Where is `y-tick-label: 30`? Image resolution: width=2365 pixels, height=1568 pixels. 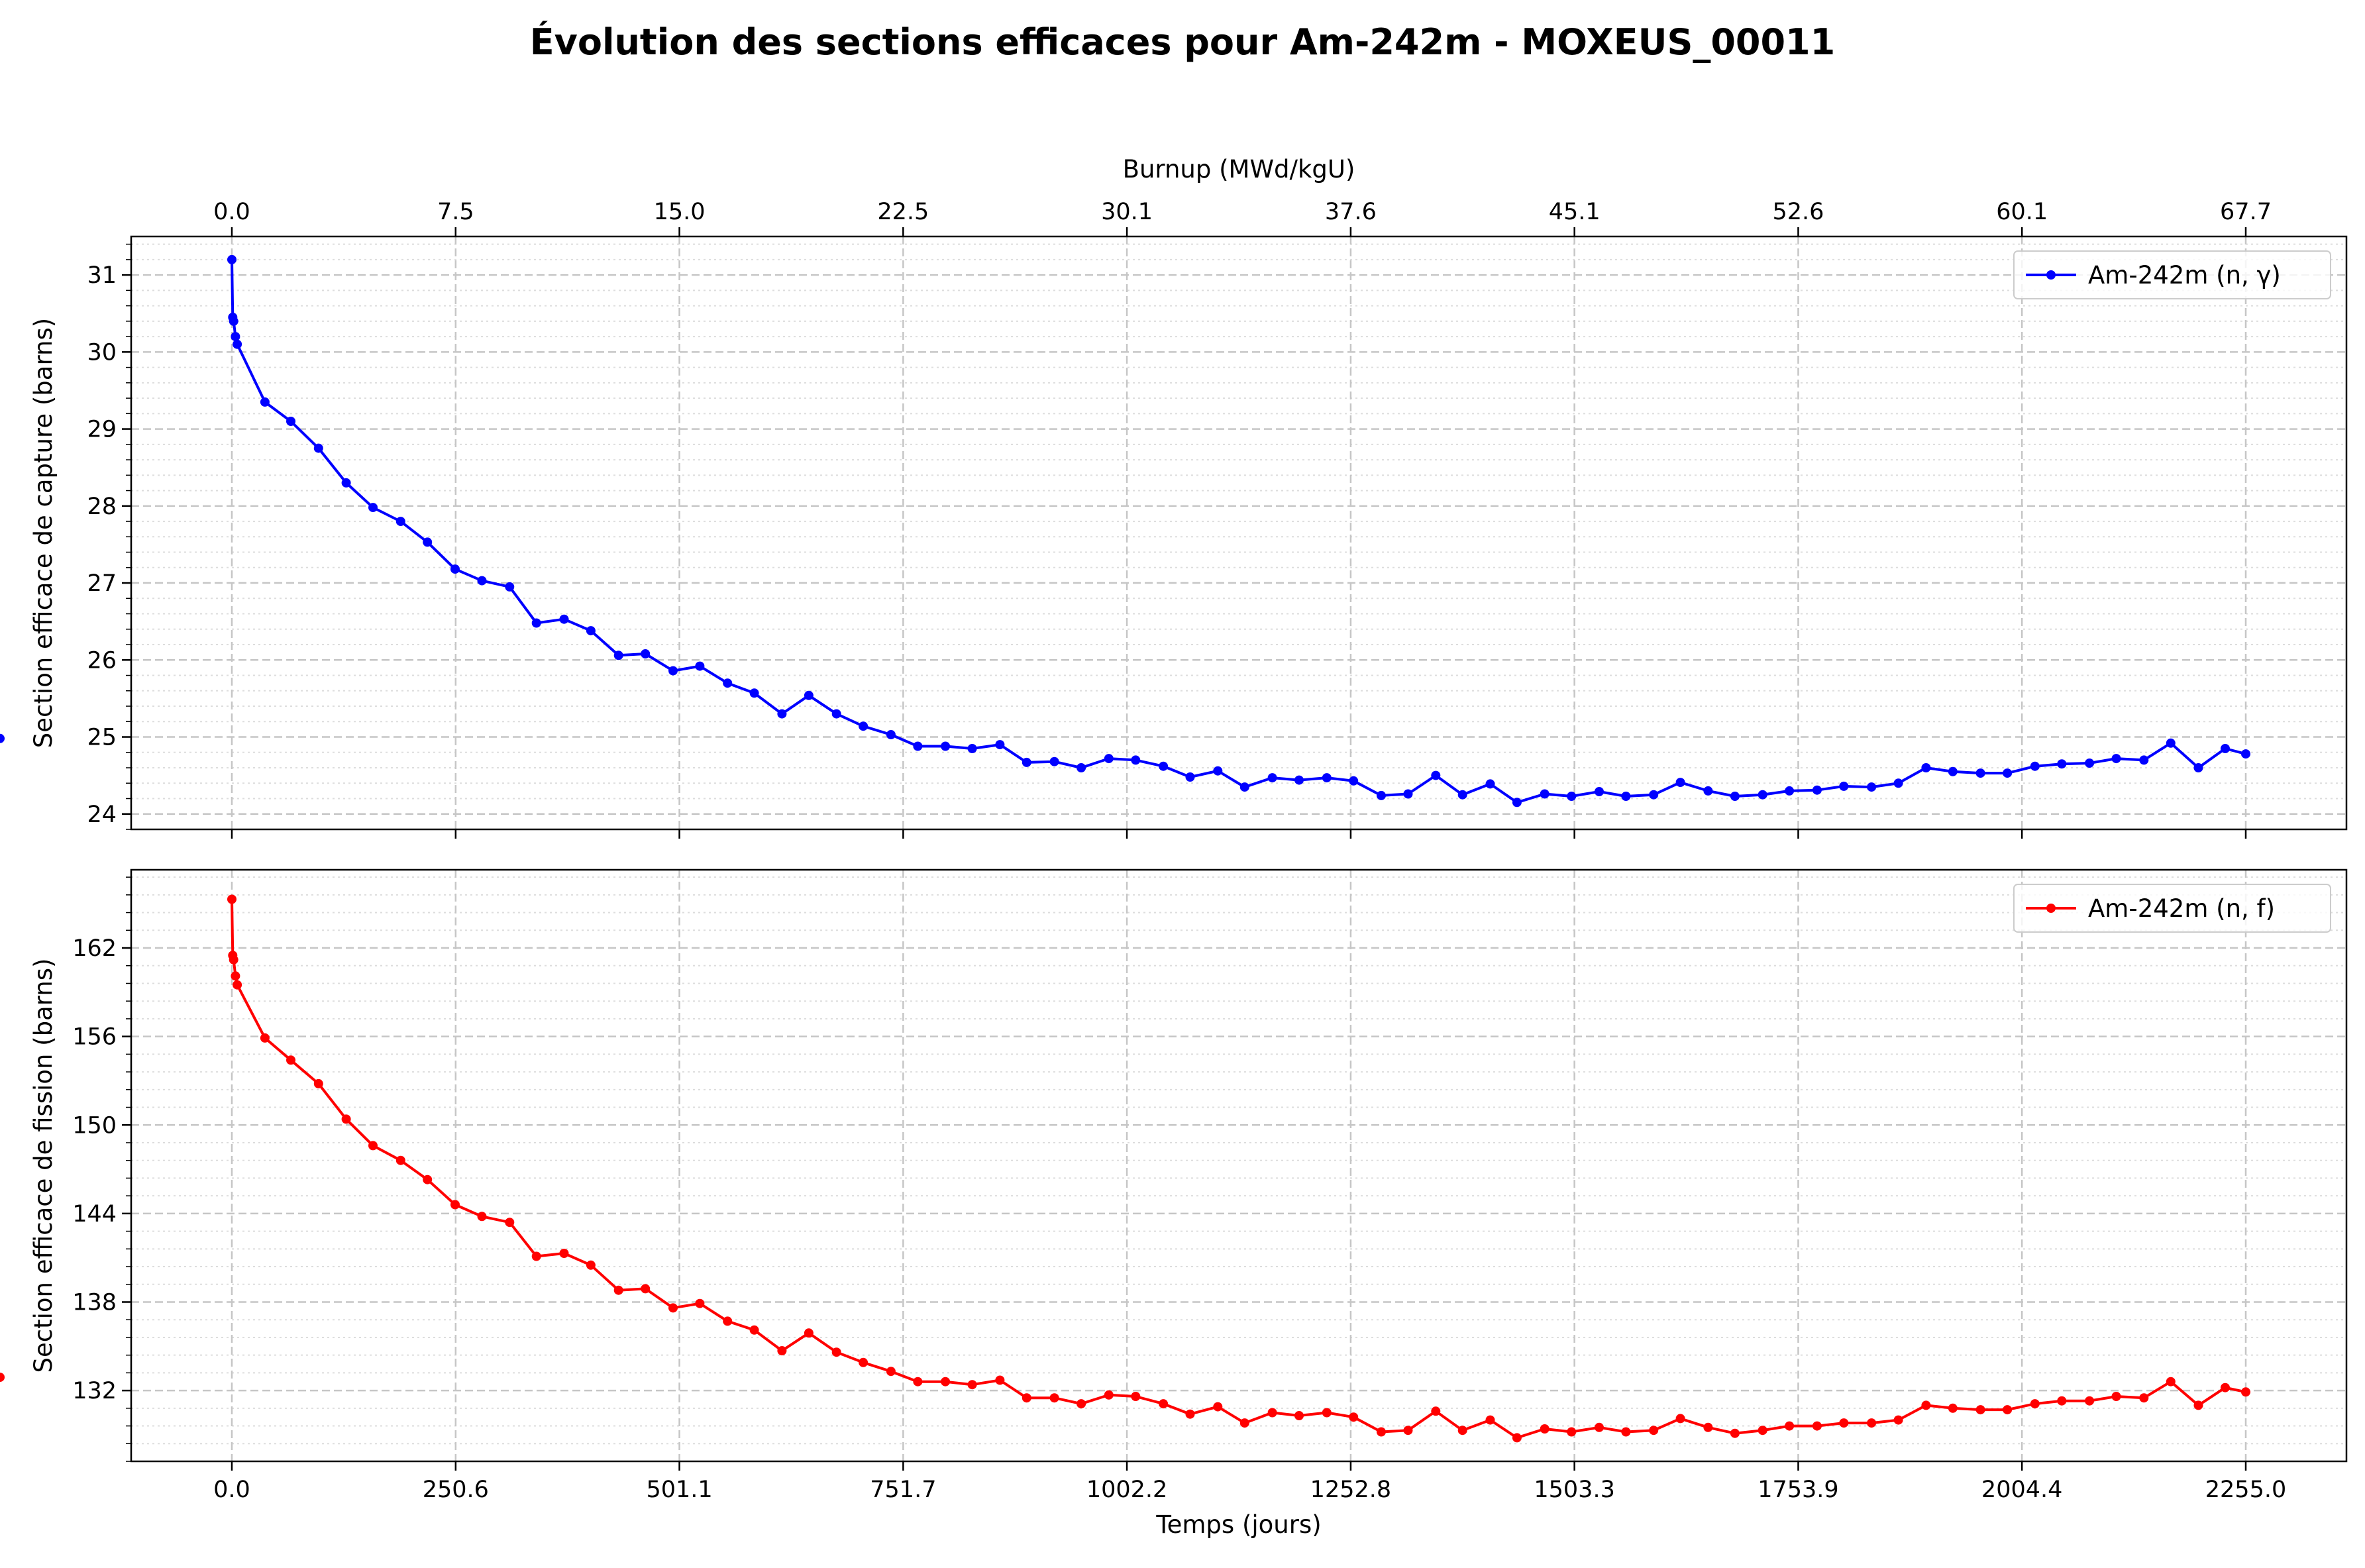
y-tick-label: 30 is located at coordinates (102, 352).